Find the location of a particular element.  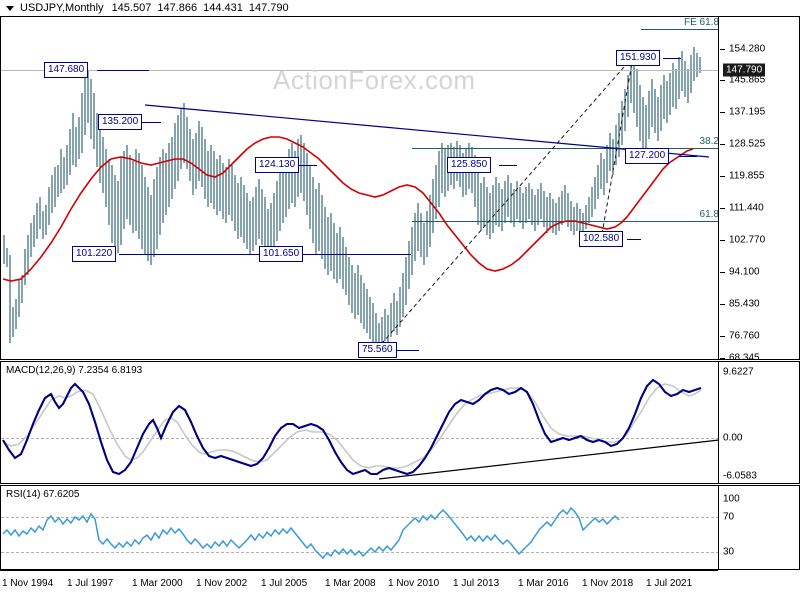

price-axis-label-145865: 145.865 is located at coordinates (747, 80).